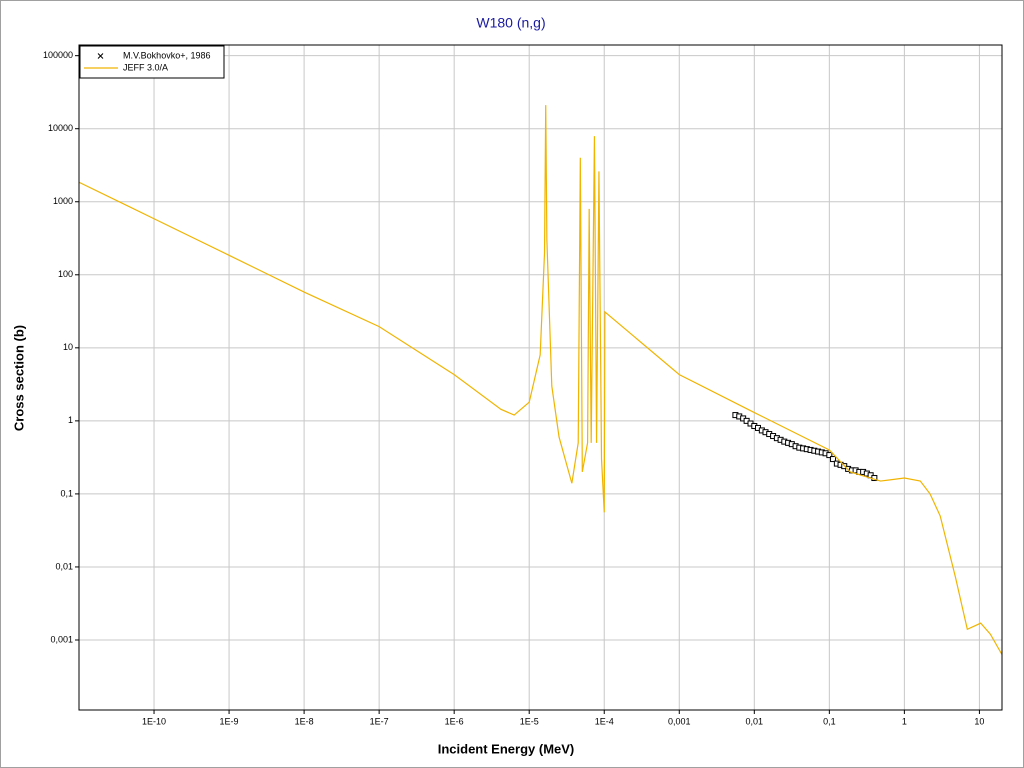 The width and height of the screenshot is (1024, 768). What do you see at coordinates (454, 721) in the screenshot?
I see `x-tick-label: 1E-6` at bounding box center [454, 721].